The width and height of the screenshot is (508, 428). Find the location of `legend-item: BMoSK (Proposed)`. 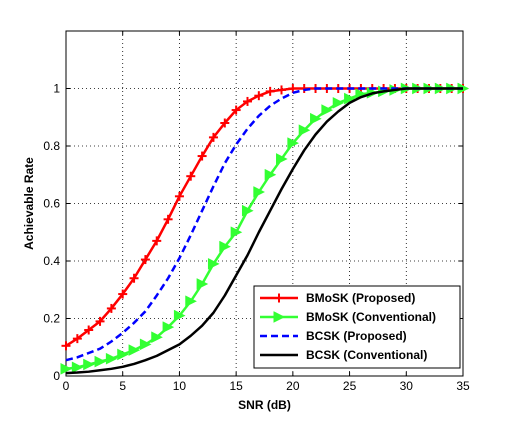

legend-item: BMoSK (Proposed) is located at coordinates (337, 298).